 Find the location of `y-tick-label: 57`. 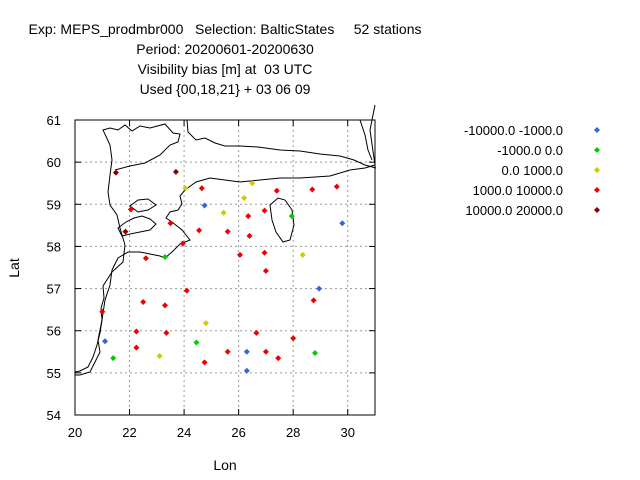

y-tick-label: 57 is located at coordinates (54, 289).